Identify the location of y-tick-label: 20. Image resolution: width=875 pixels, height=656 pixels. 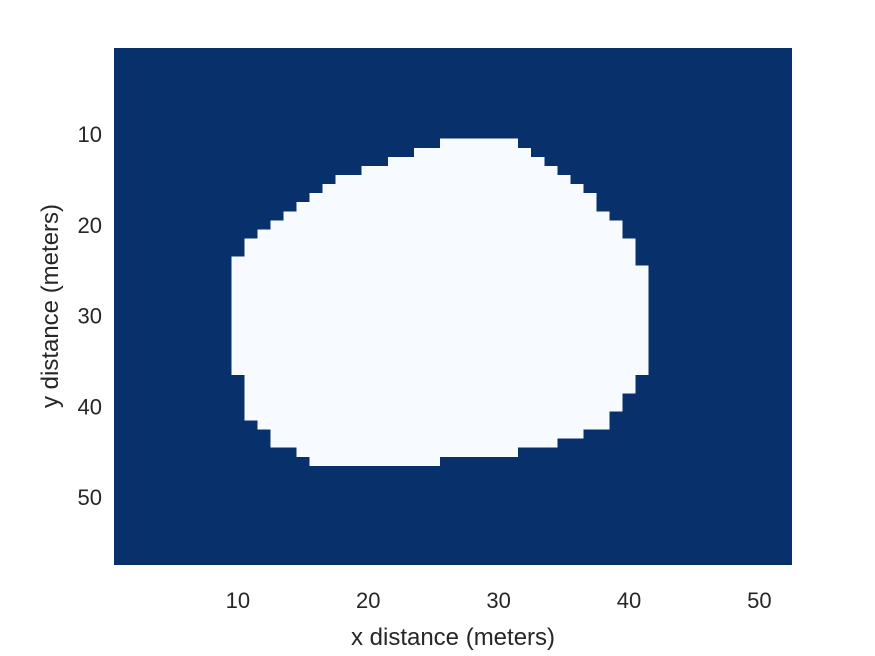
(90, 225).